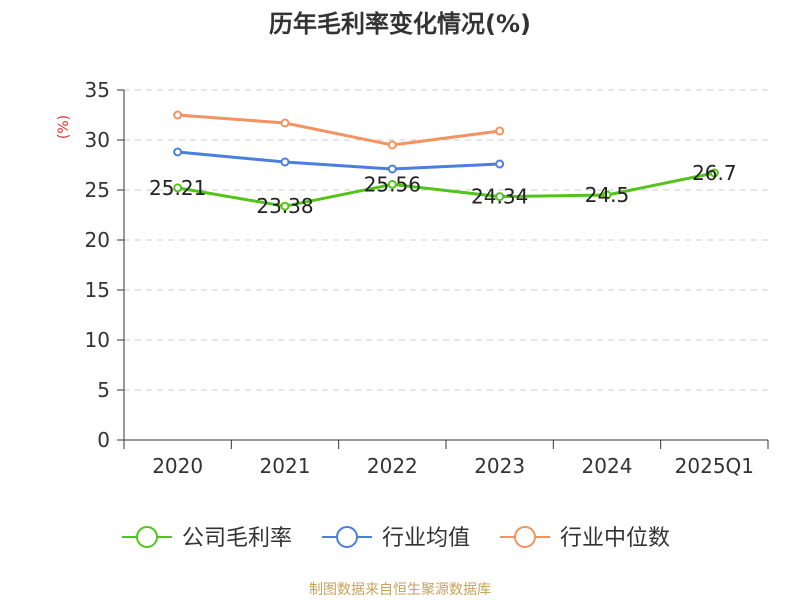 This screenshot has height=600, width=800. I want to click on legend-label: 公司毛利率, so click(237, 538).